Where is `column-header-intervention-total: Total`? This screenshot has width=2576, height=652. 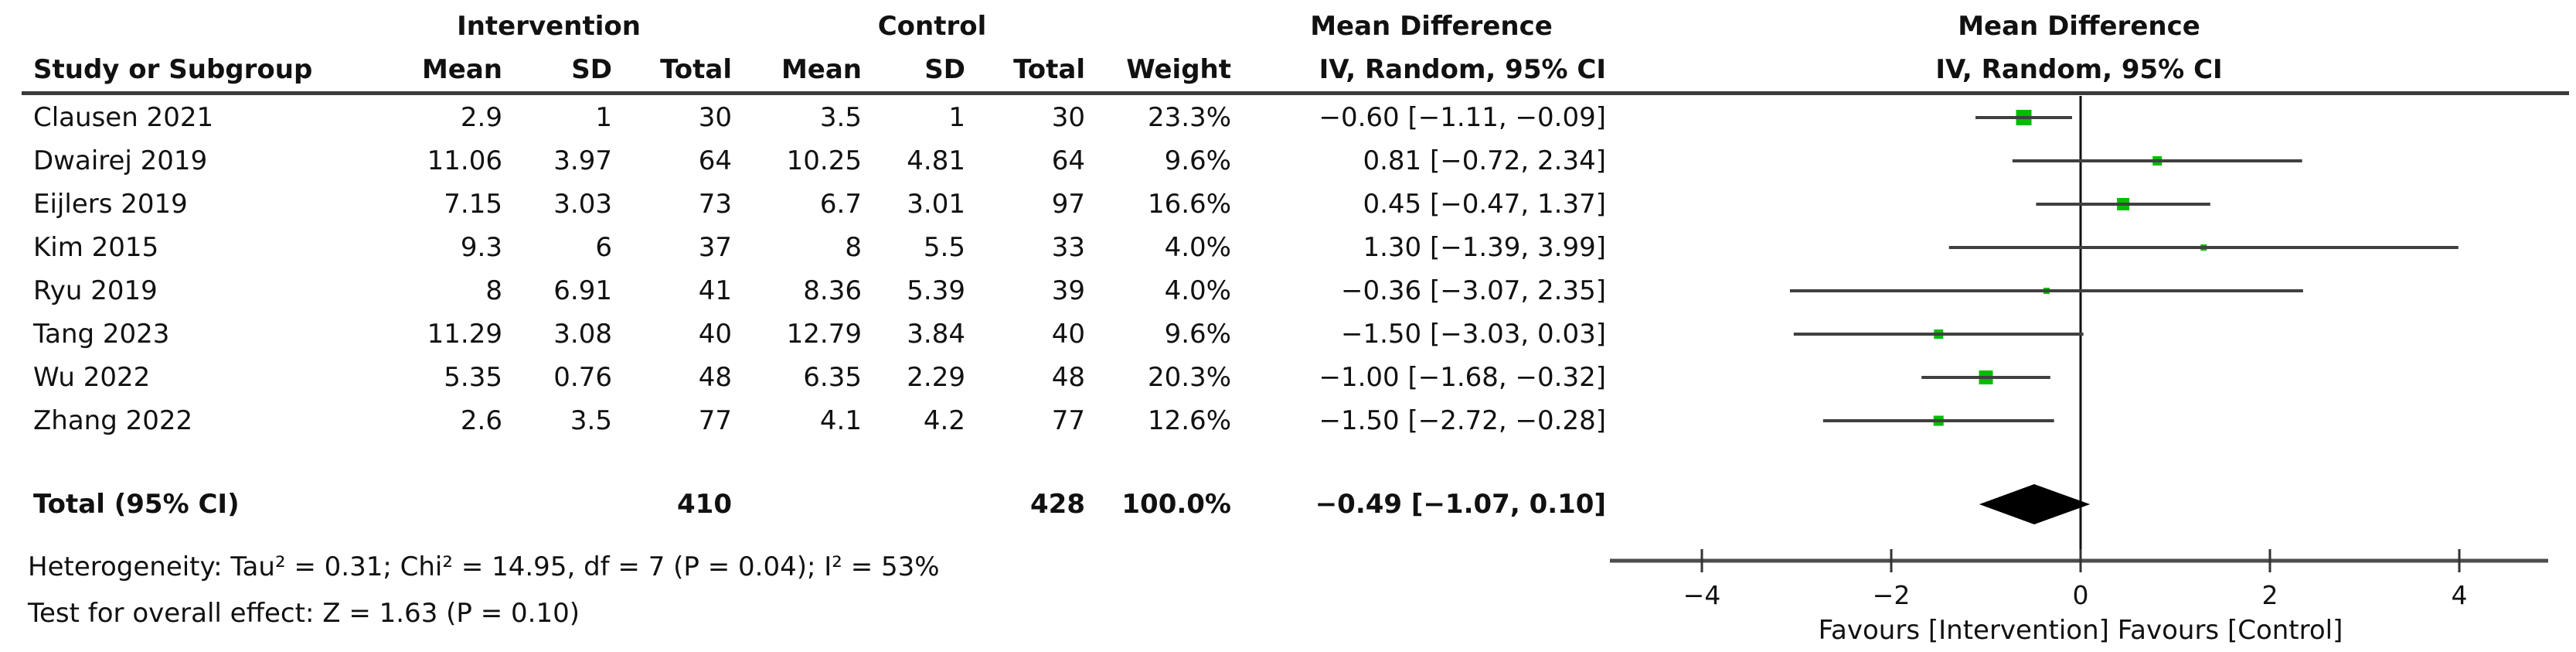 column-header-intervention-total: Total is located at coordinates (696, 69).